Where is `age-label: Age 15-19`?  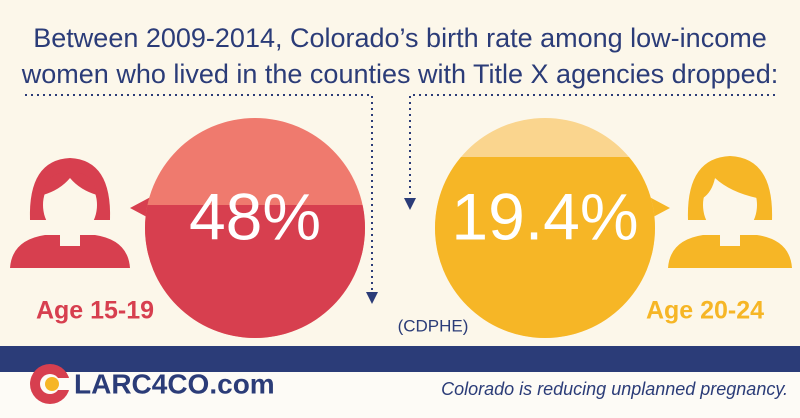 age-label: Age 15-19 is located at coordinates (95, 311).